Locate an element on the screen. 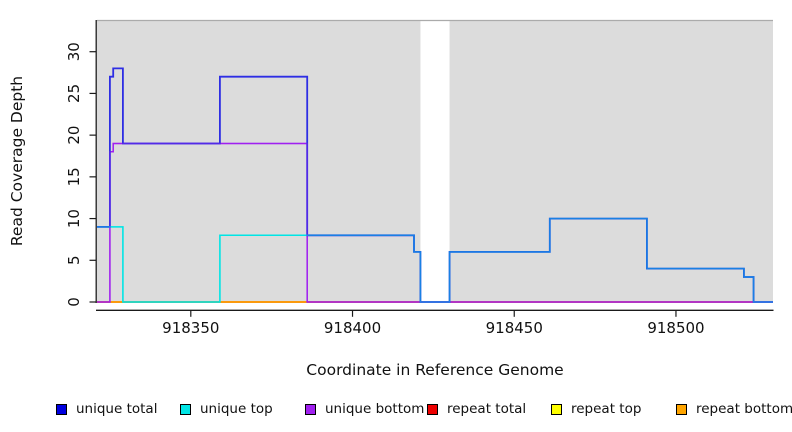 The image size is (792, 432). legend-item-unique-total: unique total is located at coordinates (106, 409).